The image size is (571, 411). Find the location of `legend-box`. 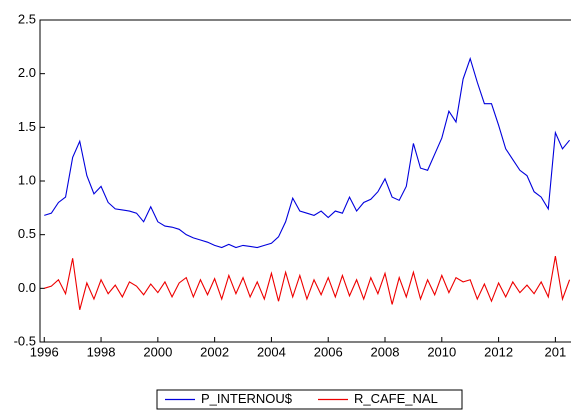

legend-box is located at coordinates (309, 399).